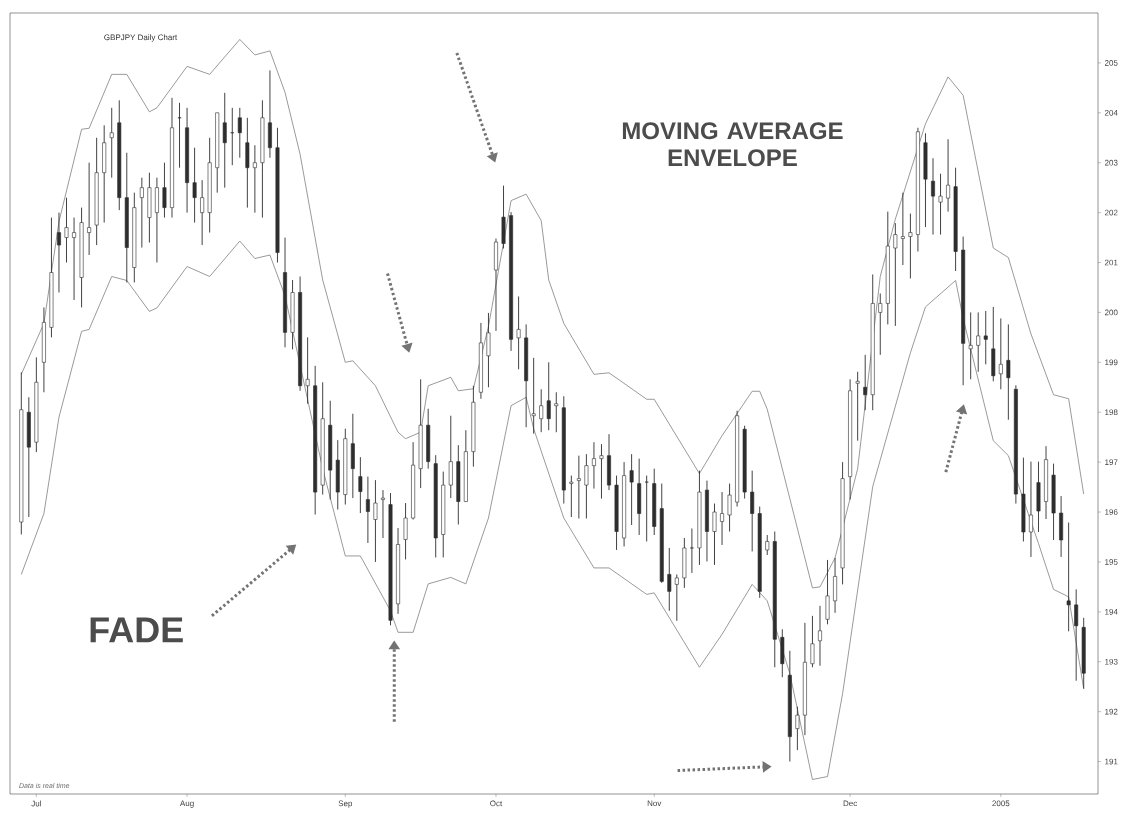 This screenshot has width=1124, height=814. What do you see at coordinates (1111, 362) in the screenshot?
I see `y-tick-label: 199` at bounding box center [1111, 362].